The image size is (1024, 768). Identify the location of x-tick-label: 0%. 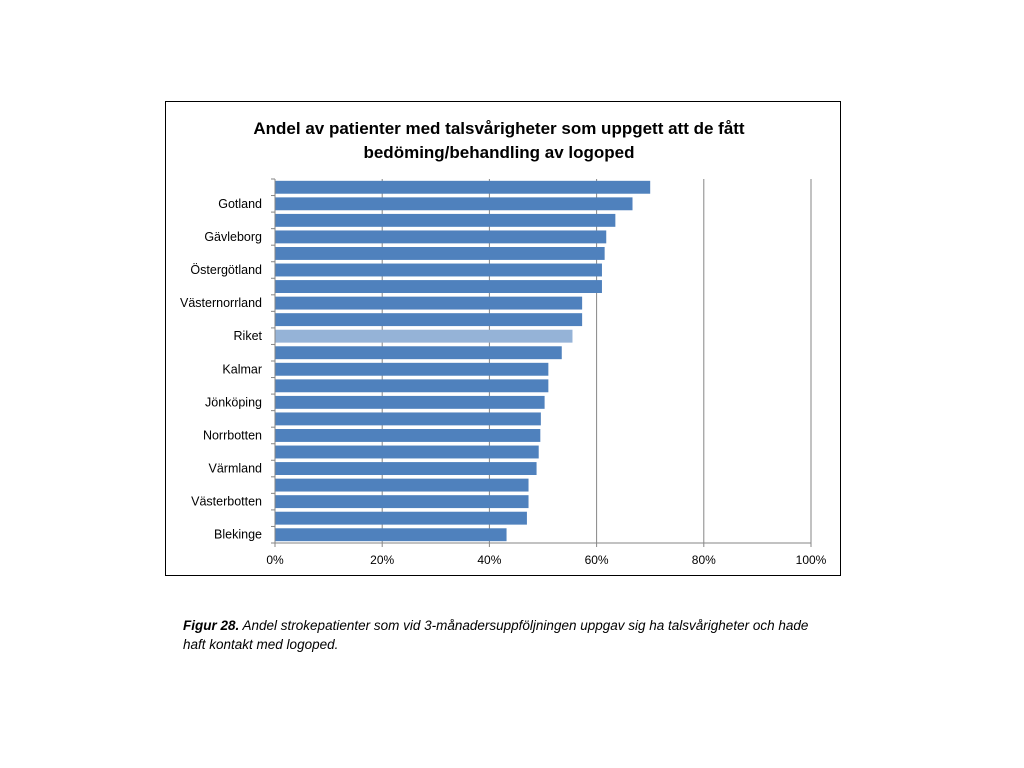
(275, 560).